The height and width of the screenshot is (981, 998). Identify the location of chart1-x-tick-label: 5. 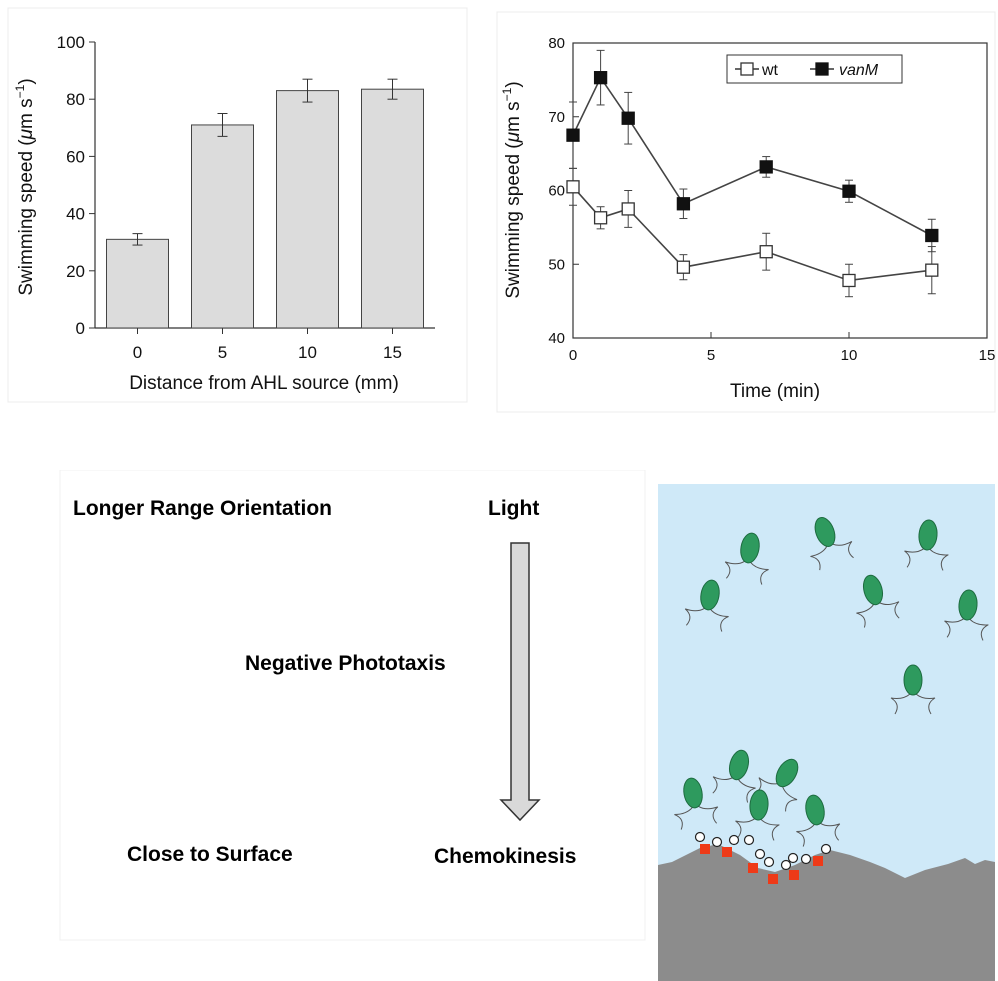
(222, 352).